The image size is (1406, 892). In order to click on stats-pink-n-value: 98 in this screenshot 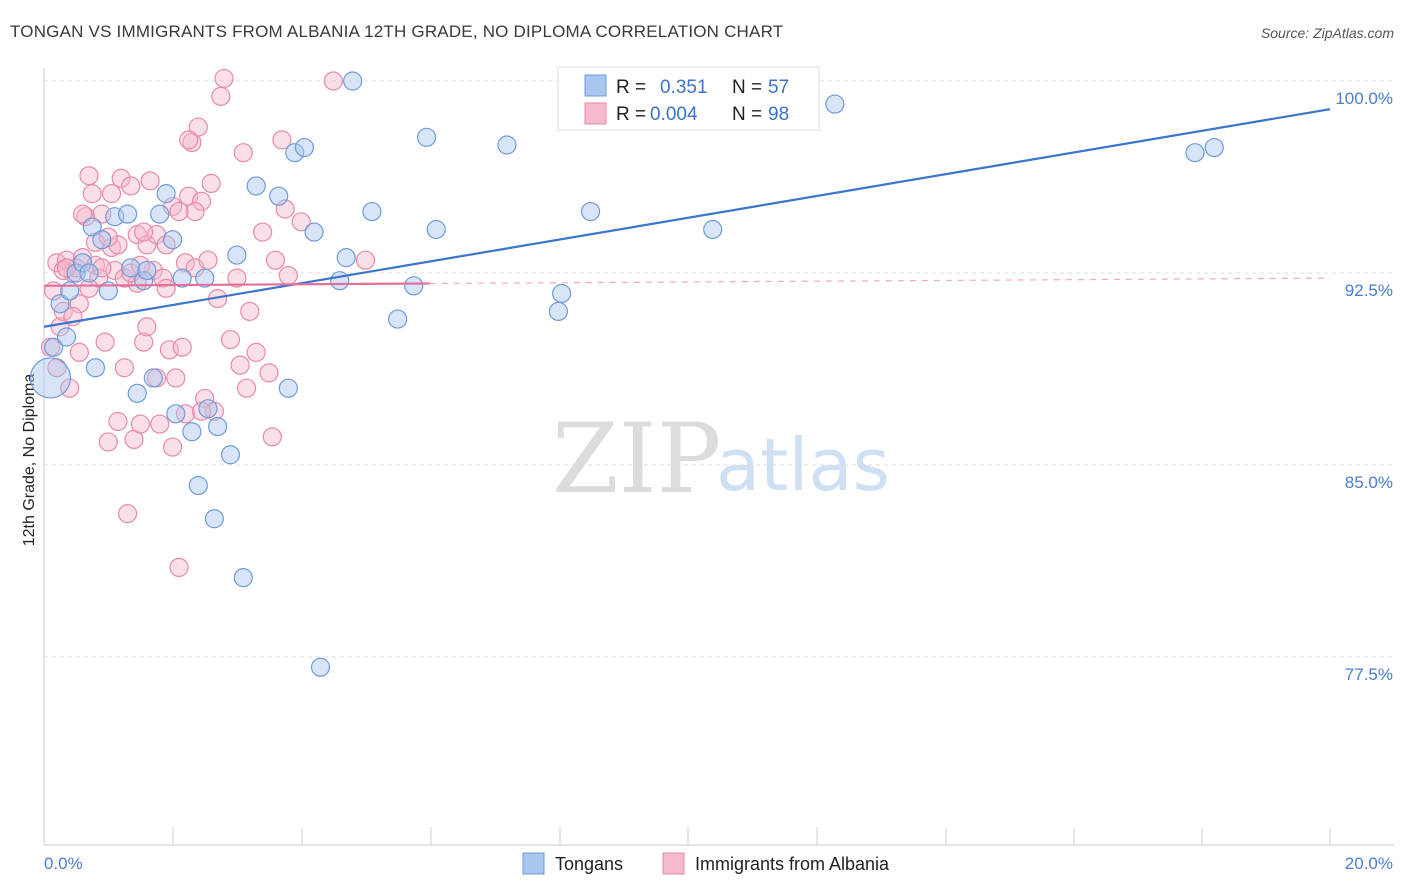, I will do `click(778, 114)`.